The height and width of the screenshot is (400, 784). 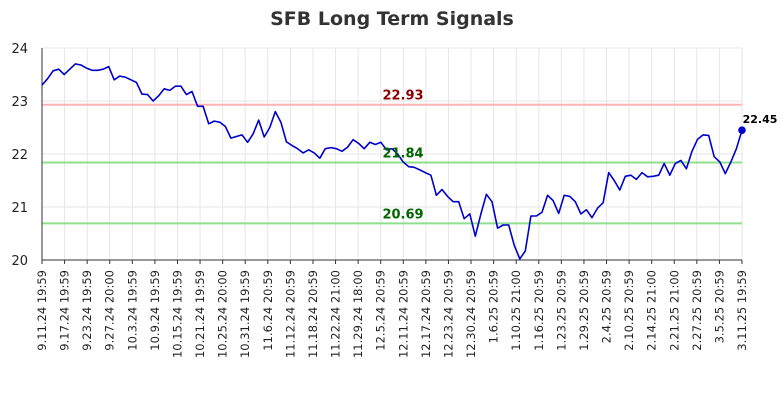 What do you see at coordinates (674, 310) in the screenshot?
I see `x-tick-label: 2.21.25 21:00` at bounding box center [674, 310].